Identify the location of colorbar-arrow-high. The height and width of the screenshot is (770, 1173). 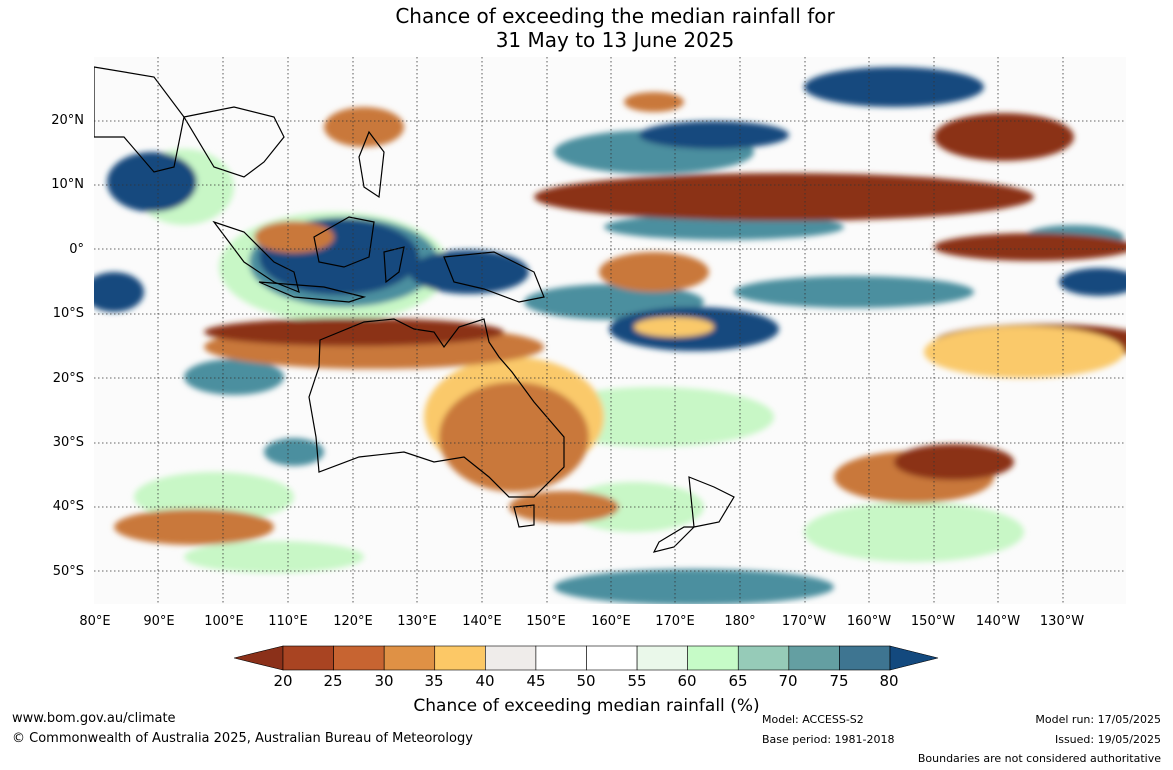
(914, 658).